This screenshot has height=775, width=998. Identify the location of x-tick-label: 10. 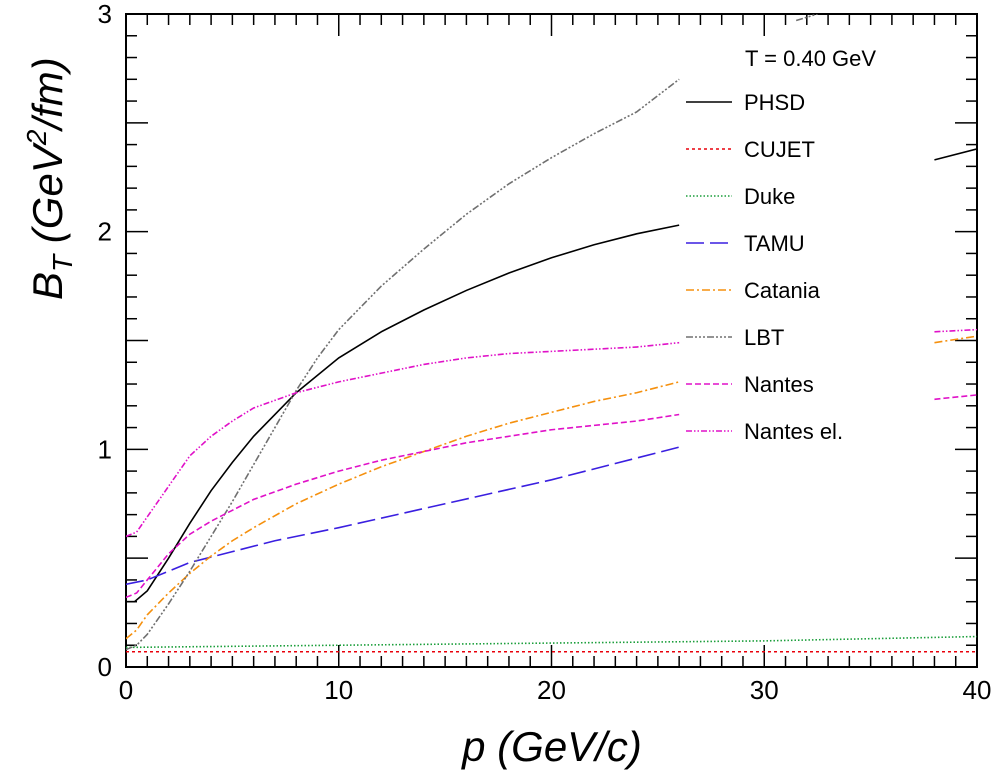
(338, 690).